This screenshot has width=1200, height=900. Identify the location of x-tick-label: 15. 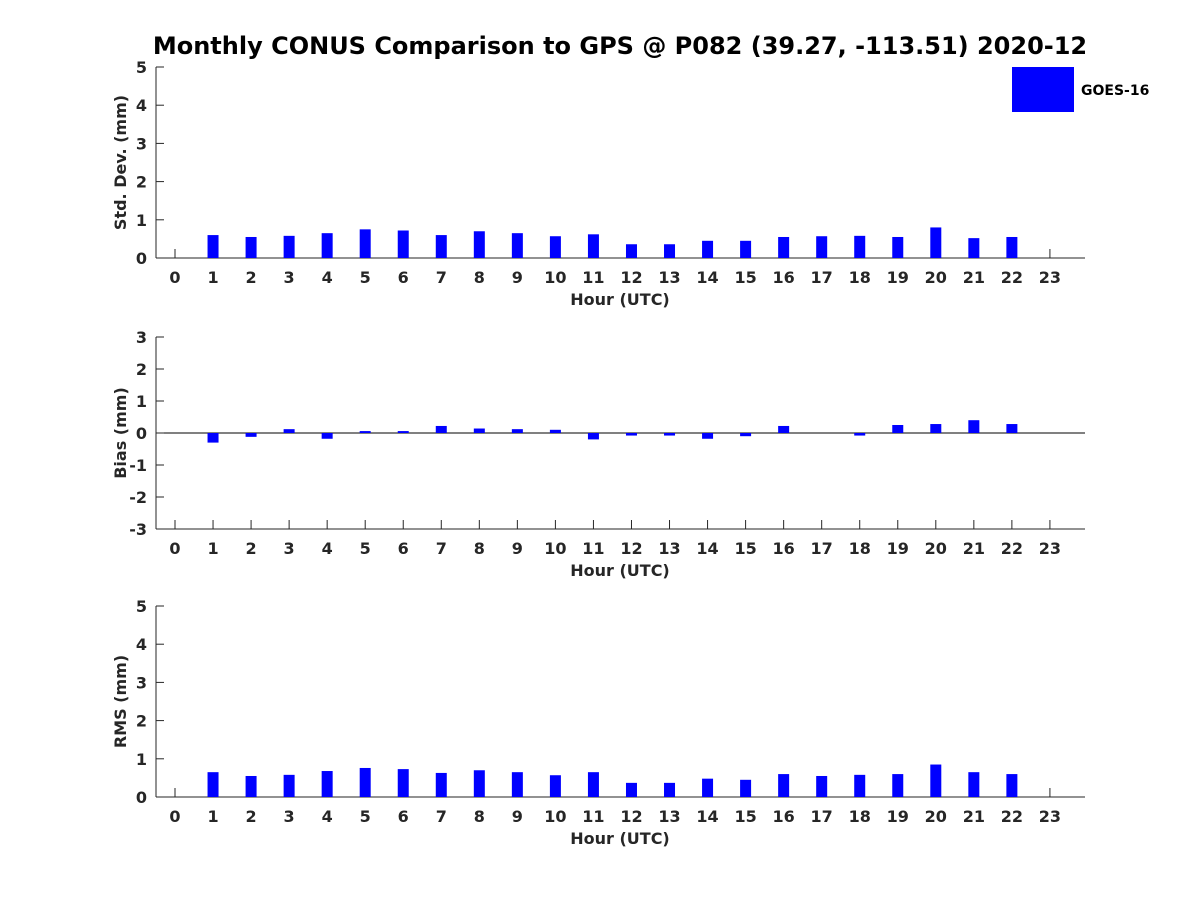
(745, 277).